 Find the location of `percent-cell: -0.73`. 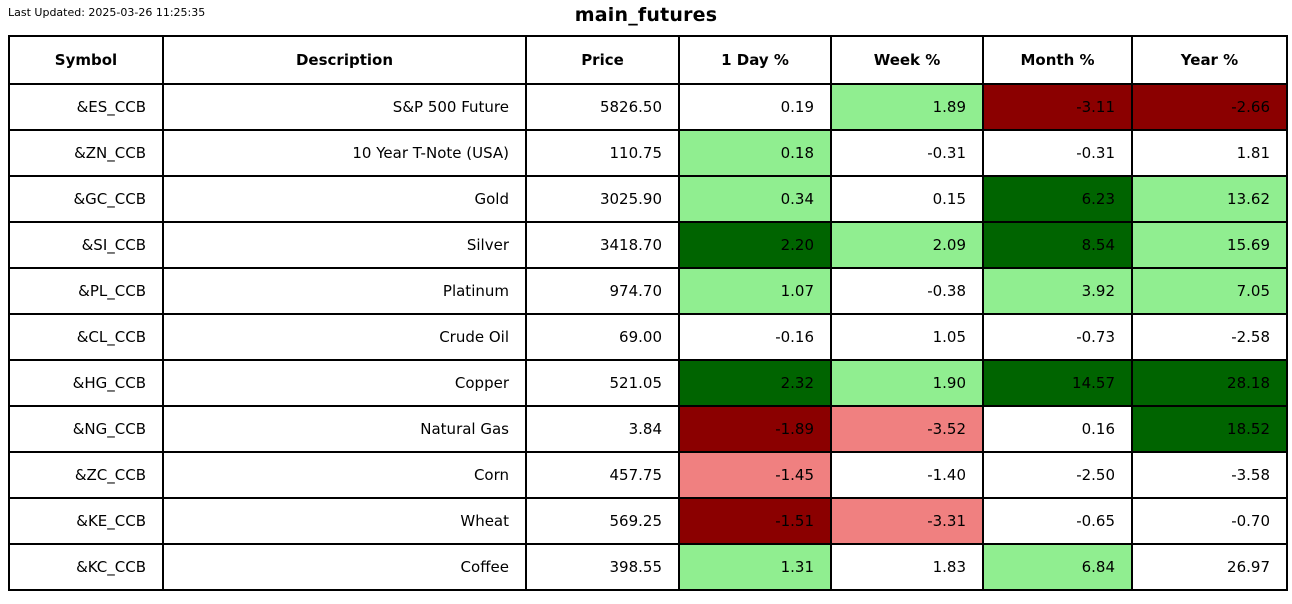

percent-cell: -0.73 is located at coordinates (1057, 337).